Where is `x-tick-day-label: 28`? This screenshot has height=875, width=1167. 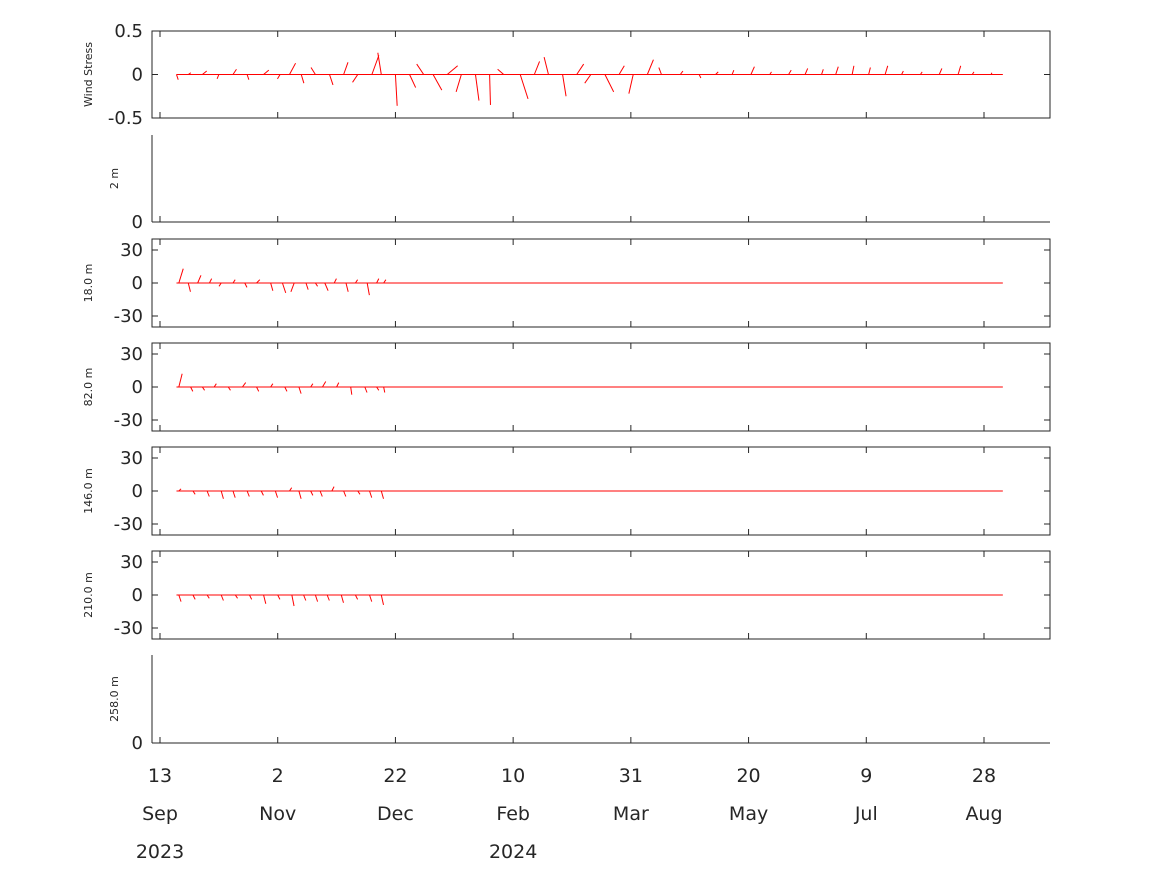
x-tick-day-label: 28 is located at coordinates (984, 776).